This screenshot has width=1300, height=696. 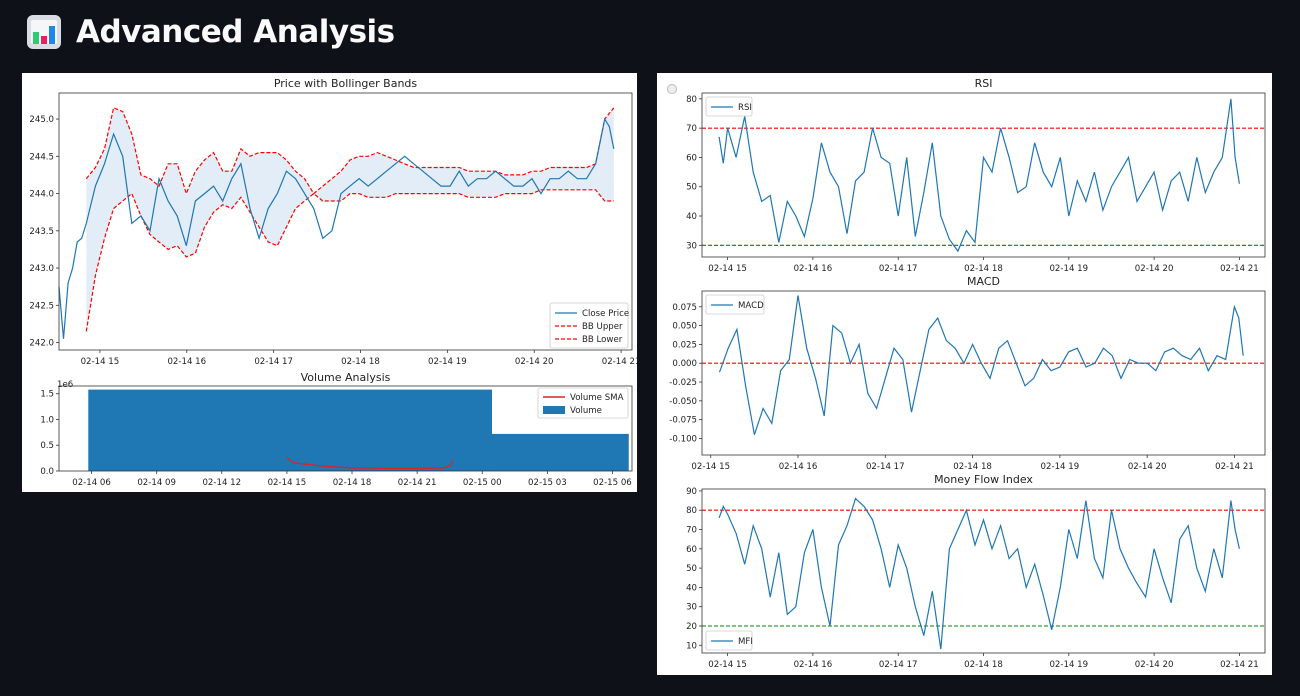 I want to click on y-tick-label: 242.0, so click(x=41, y=344).